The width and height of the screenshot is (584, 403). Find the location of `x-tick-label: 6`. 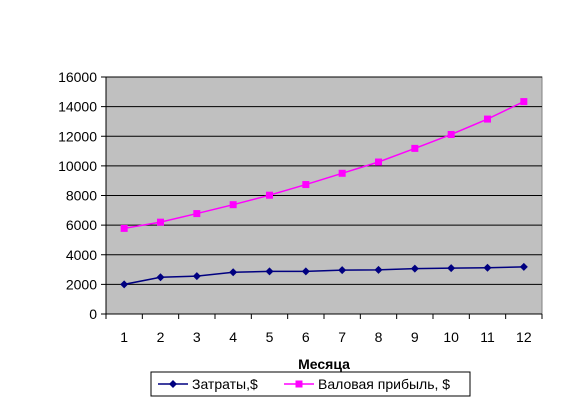

x-tick-label: 6 is located at coordinates (306, 337).